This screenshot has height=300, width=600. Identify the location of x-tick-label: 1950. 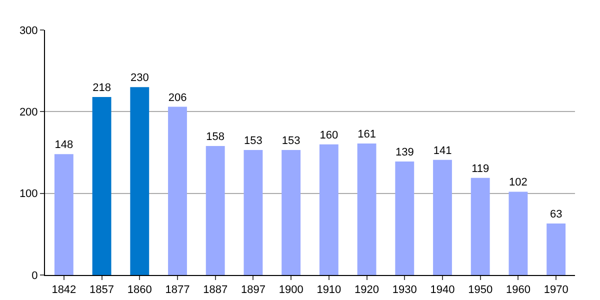
(480, 290).